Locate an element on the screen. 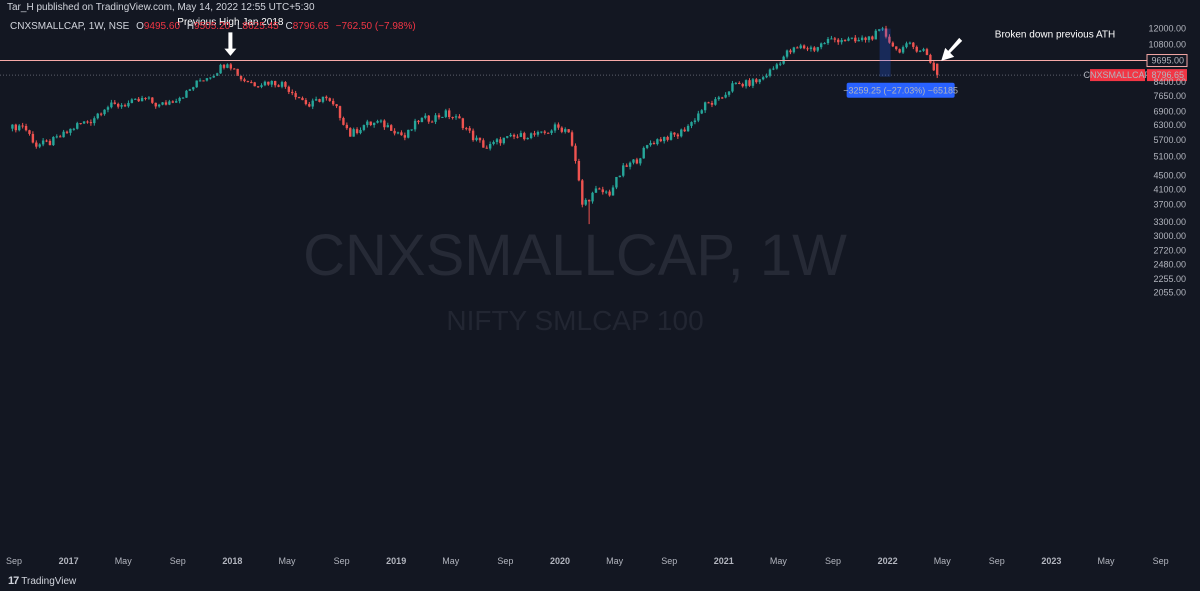 The image size is (1200, 591). time-tick-label: 2022 is located at coordinates (888, 561).